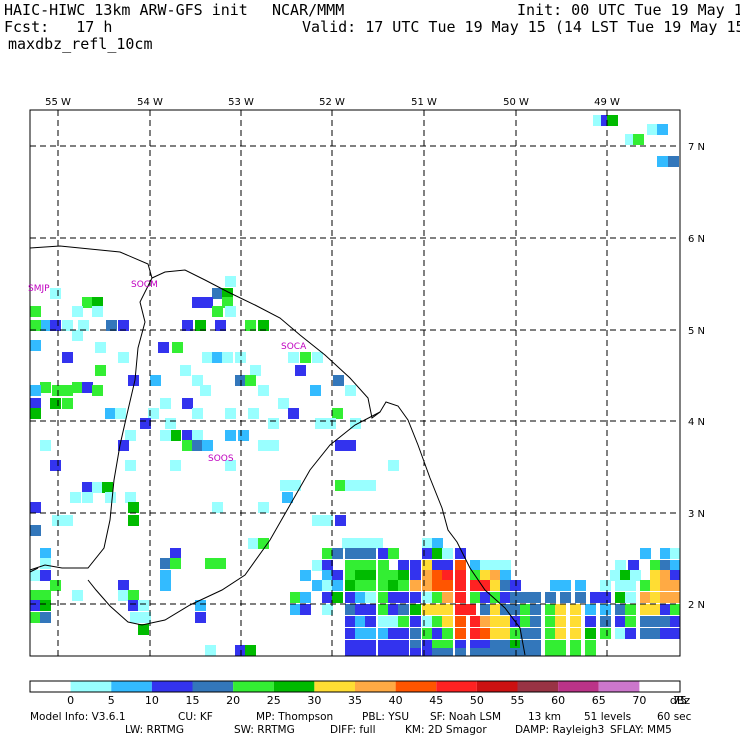 The image size is (740, 740). I want to click on sflay-option: SFLAY: MM5, so click(641, 730).